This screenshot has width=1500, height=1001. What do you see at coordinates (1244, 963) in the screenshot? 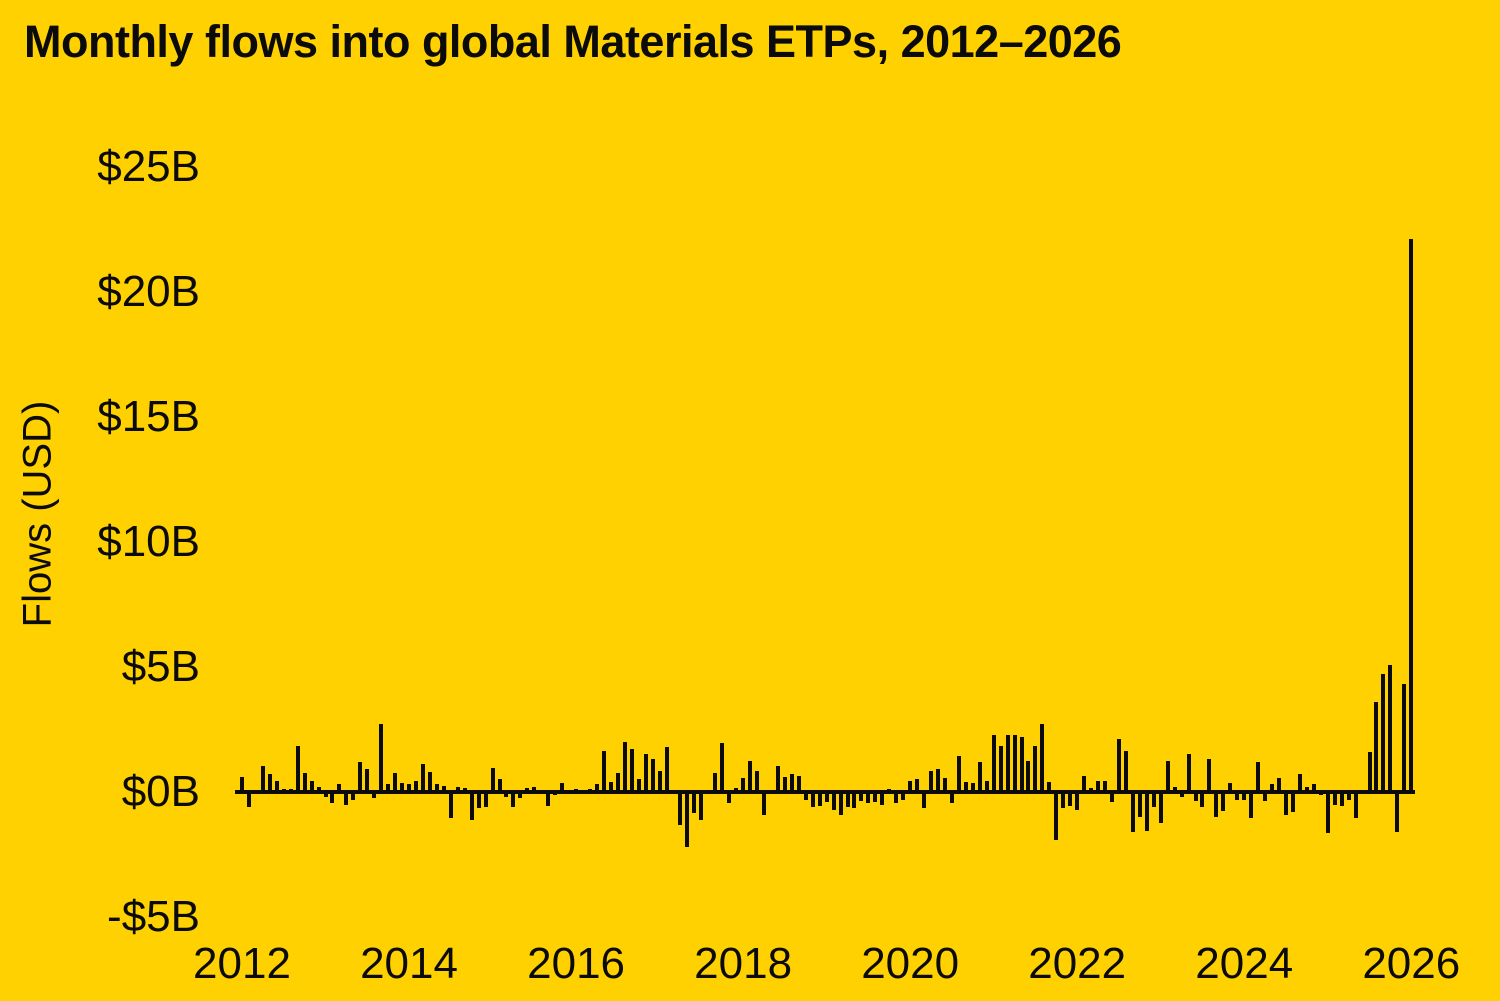
I see `x-tick-2024: 2024` at bounding box center [1244, 963].